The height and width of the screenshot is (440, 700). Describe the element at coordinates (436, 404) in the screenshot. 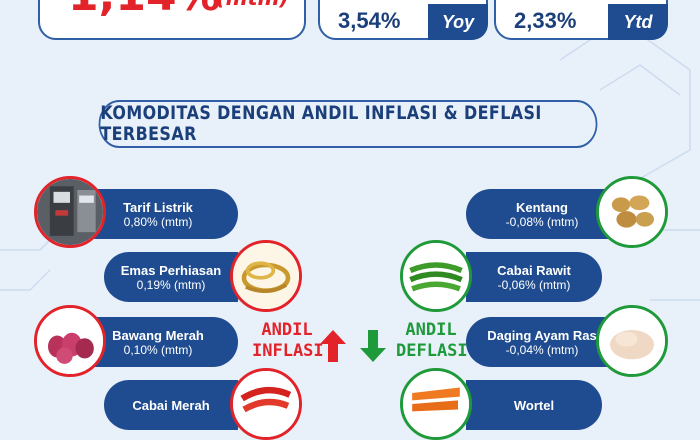

I see `carrot-icon` at that location.